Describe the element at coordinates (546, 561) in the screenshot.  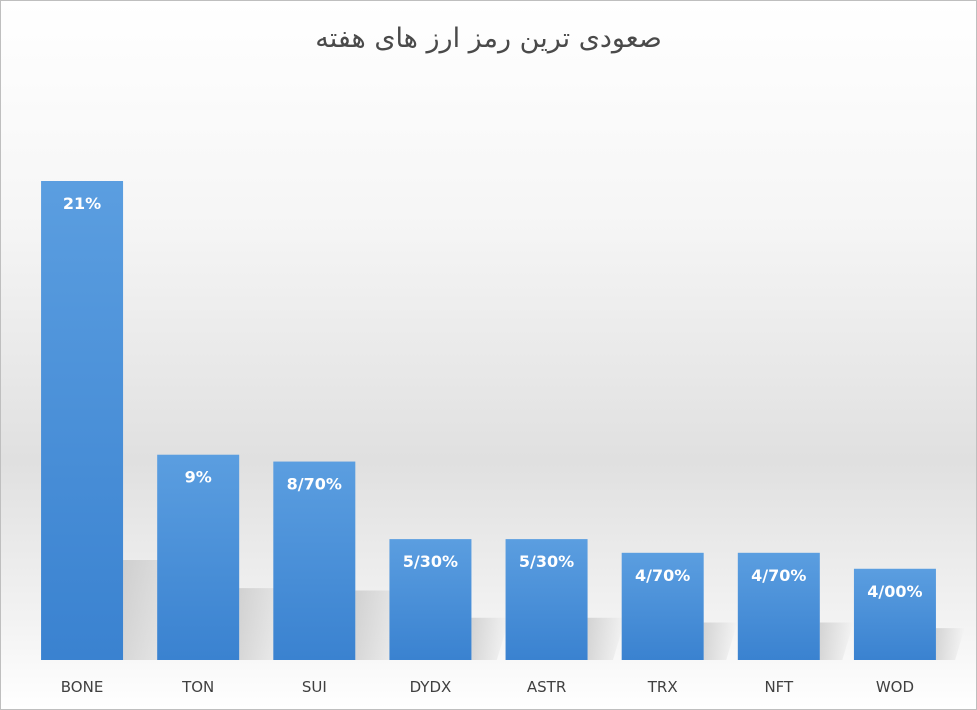
I see `data-label-astr: 5/30%` at that location.